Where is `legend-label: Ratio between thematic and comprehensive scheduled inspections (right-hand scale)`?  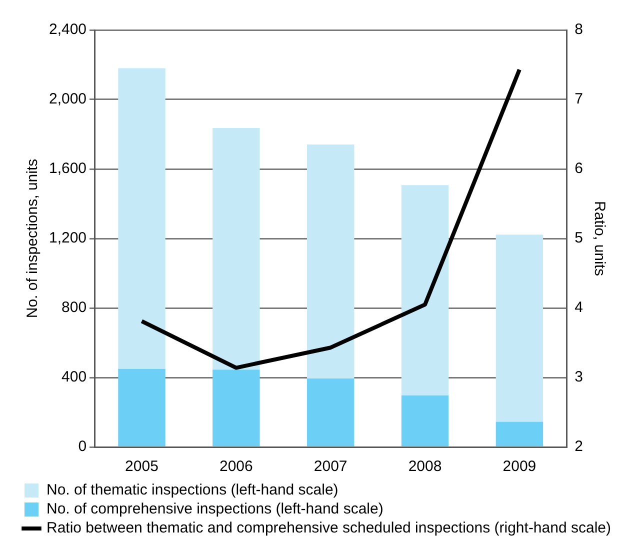
legend-label: Ratio between thematic and comprehensive scheduled inspections (right-hand scale) is located at coordinates (328, 528).